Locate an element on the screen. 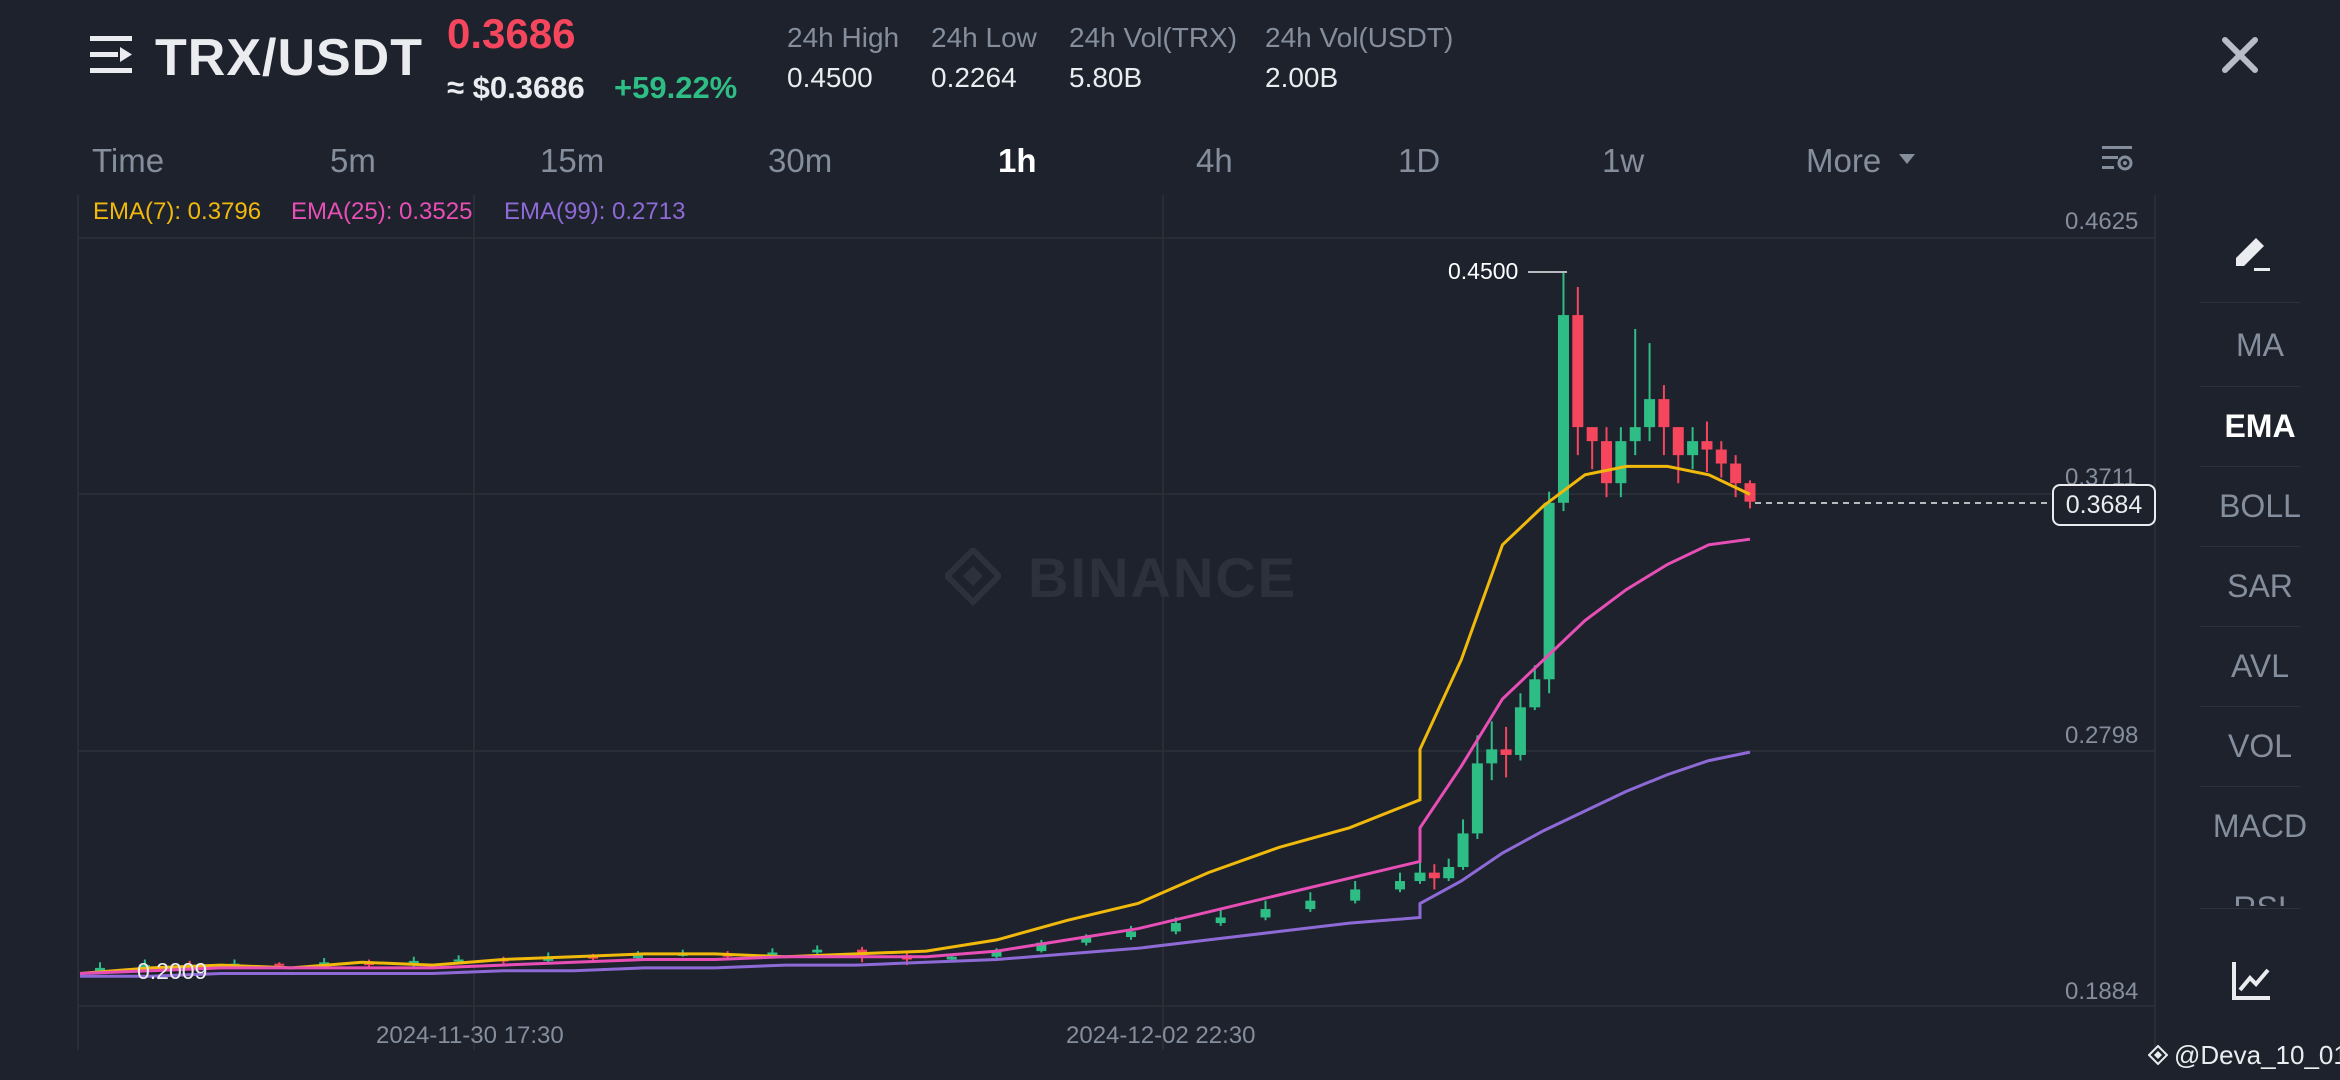 This screenshot has height=1080, width=2340. indicator-ma: MA is located at coordinates (2260, 345).